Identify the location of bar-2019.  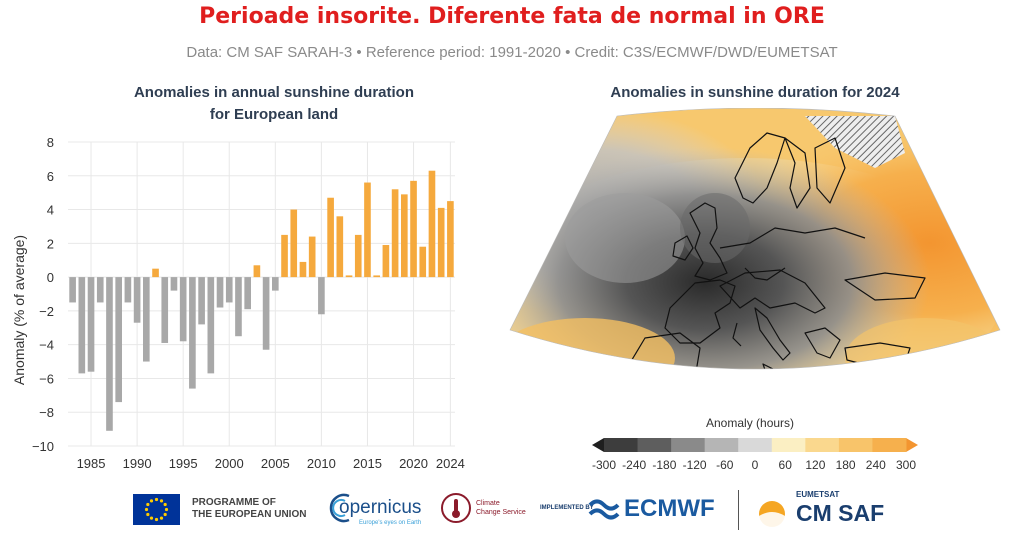
(404, 236).